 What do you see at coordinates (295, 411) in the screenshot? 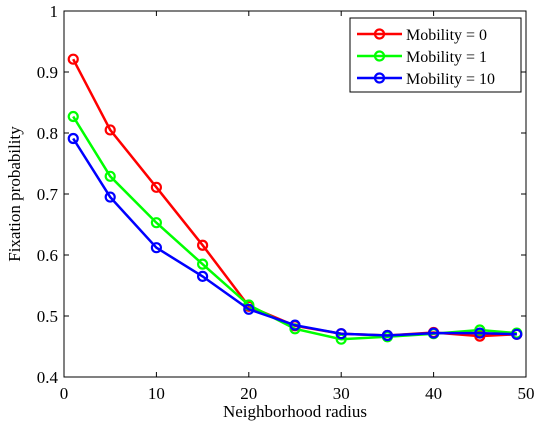
I see `x-axis-label: Neighborhood radius` at bounding box center [295, 411].